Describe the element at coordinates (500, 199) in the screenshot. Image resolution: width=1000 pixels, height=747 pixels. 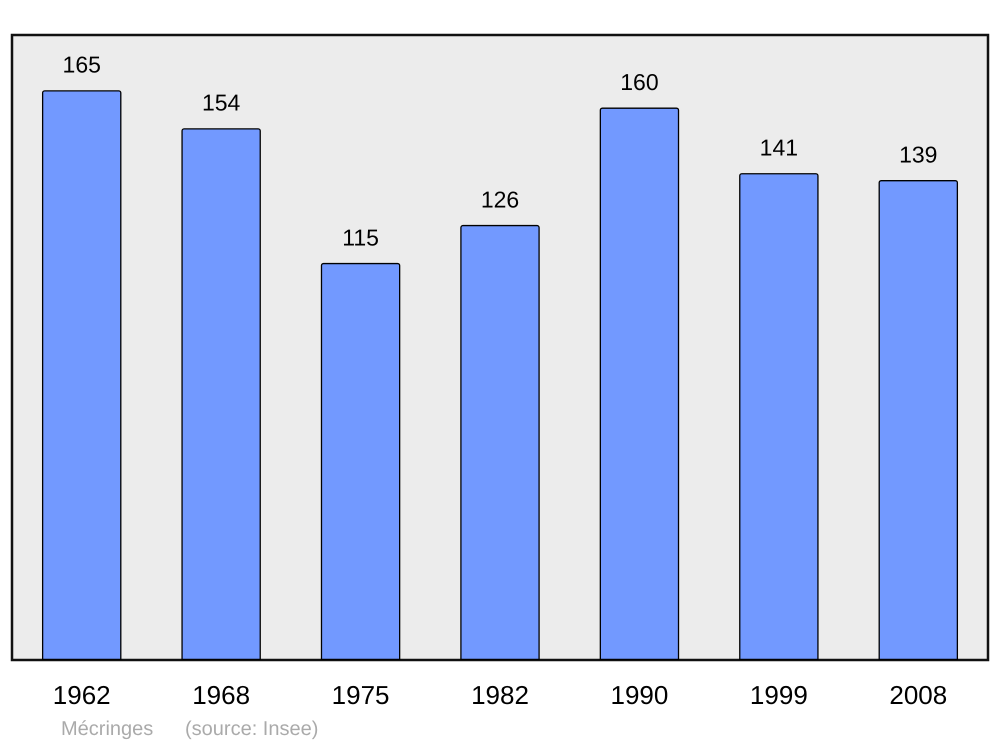
I see `data-label: 126` at that location.